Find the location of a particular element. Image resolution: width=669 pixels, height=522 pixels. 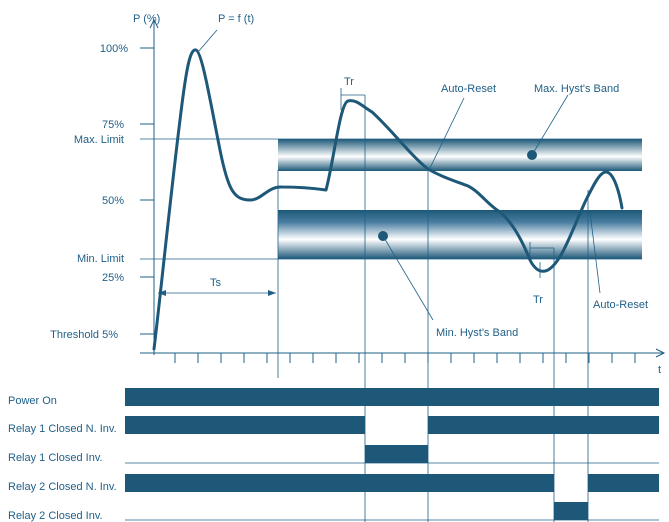

signal-relay1-inv: Relay 1 Closed Inv. is located at coordinates (55, 458).